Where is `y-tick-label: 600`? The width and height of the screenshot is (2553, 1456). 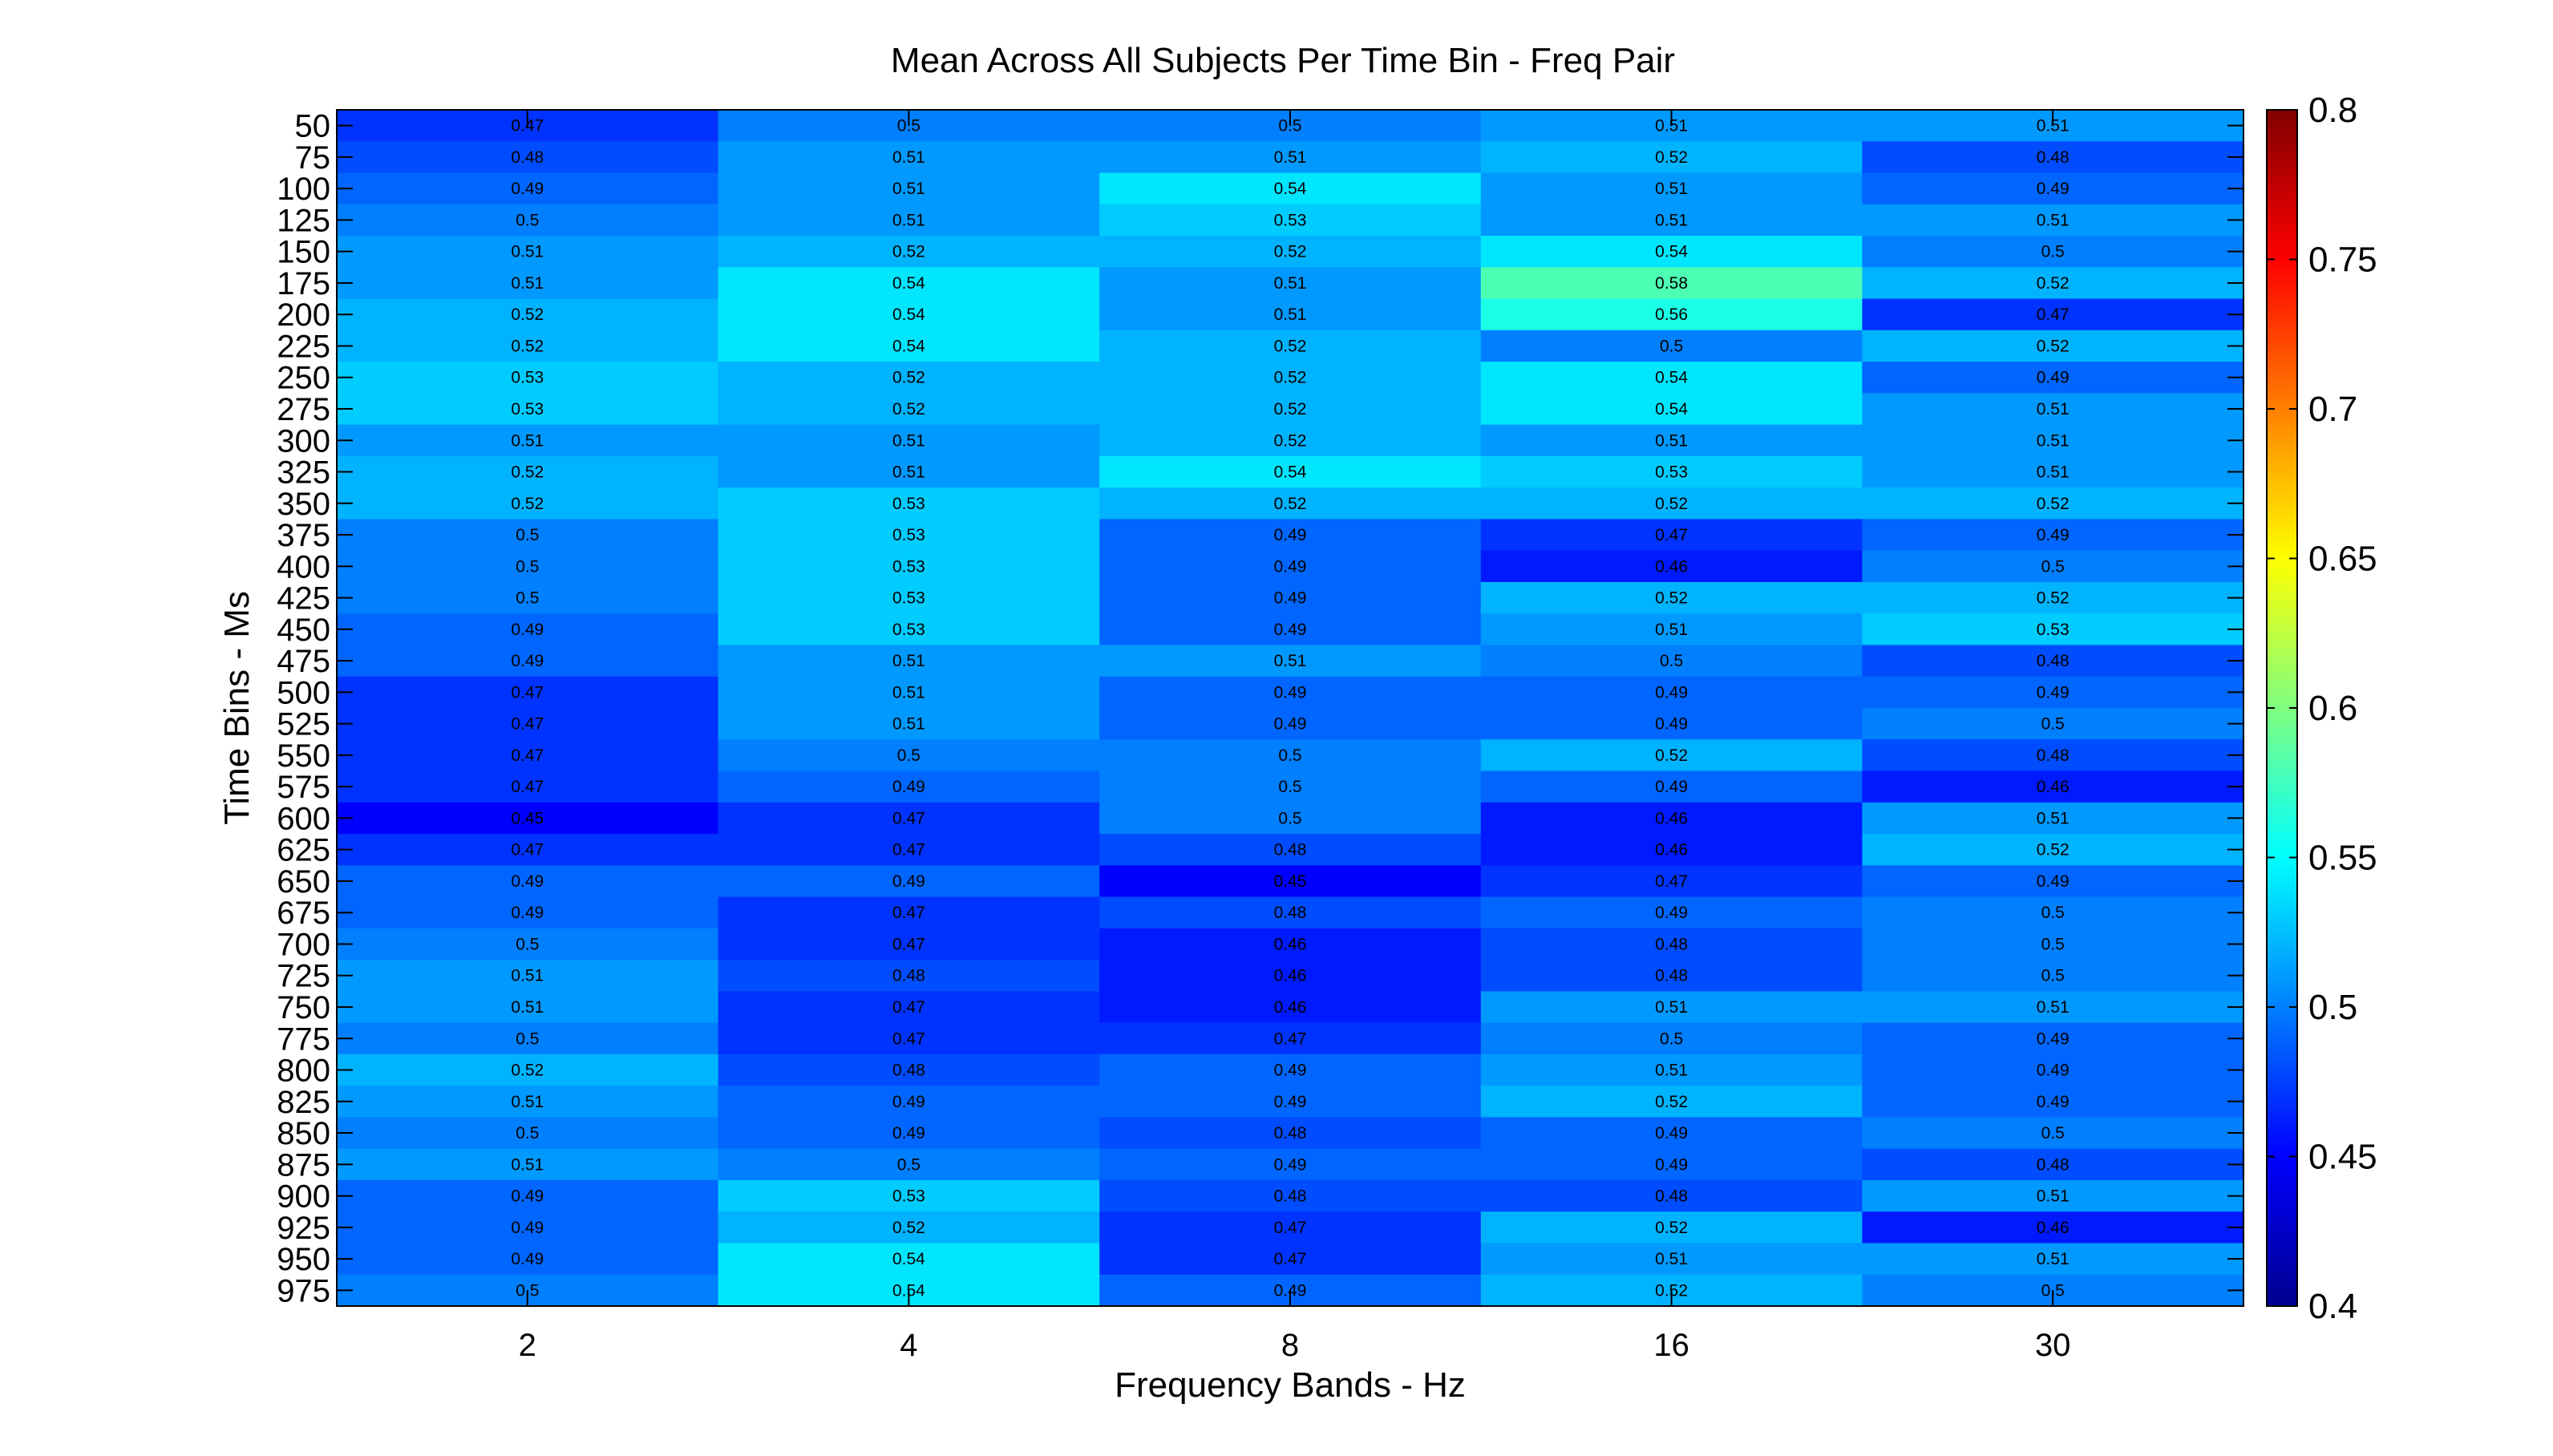 y-tick-label: 600 is located at coordinates (303, 818).